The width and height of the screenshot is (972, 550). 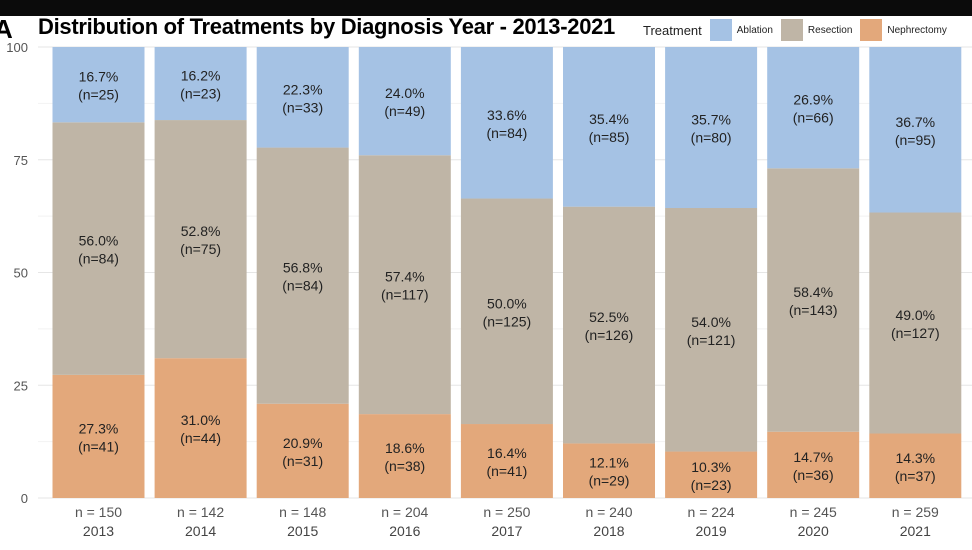 I want to click on x-tick-label: 2014, so click(x=200, y=531).